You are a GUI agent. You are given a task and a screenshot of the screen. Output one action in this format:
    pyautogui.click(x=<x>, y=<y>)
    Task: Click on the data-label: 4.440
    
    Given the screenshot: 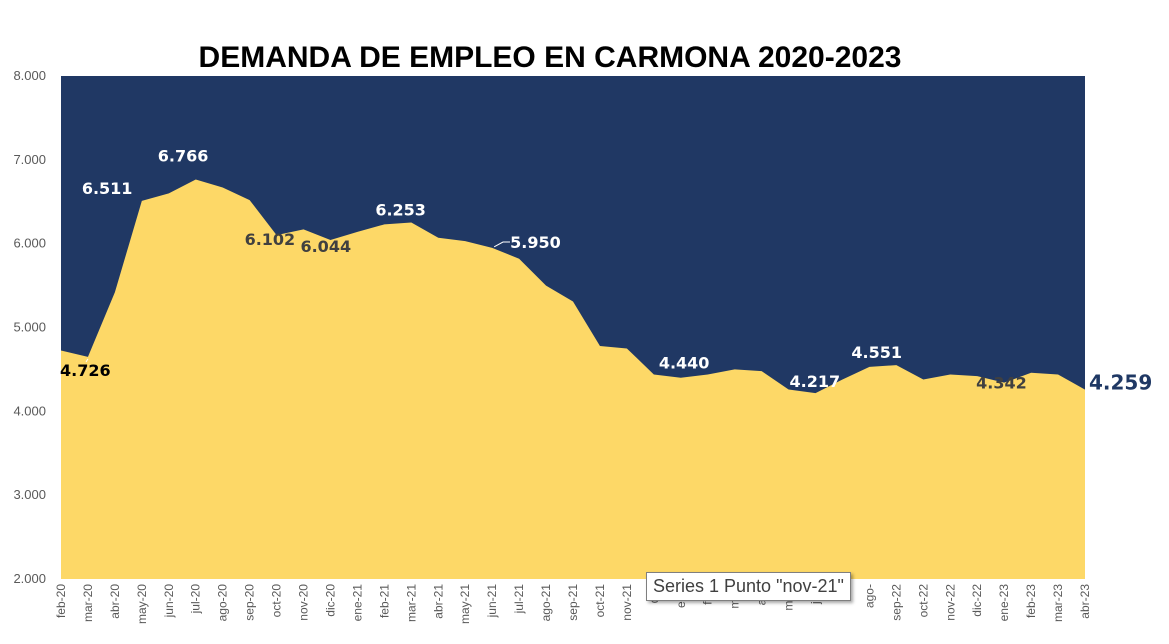 What is the action you would take?
    pyautogui.click(x=684, y=362)
    